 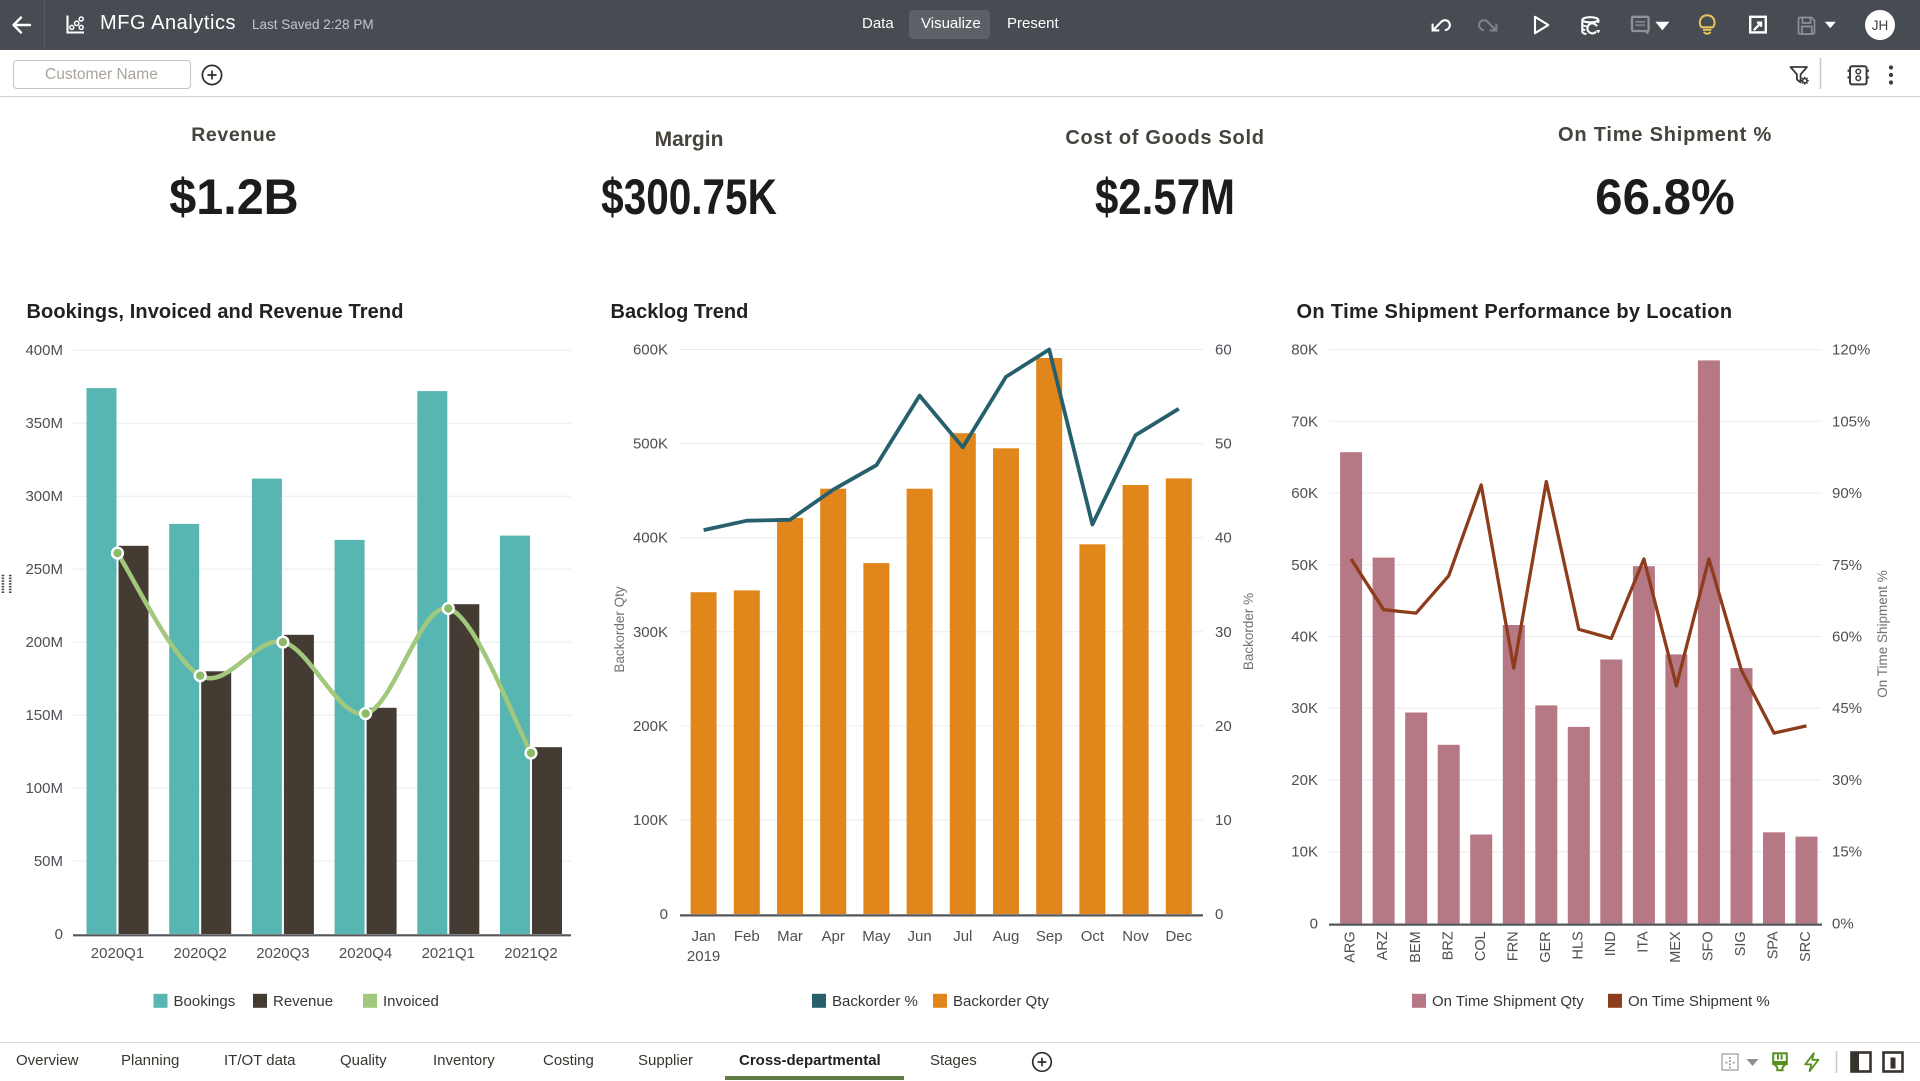 What do you see at coordinates (411, 1001) in the screenshot?
I see `svg-text: Invoiced` at bounding box center [411, 1001].